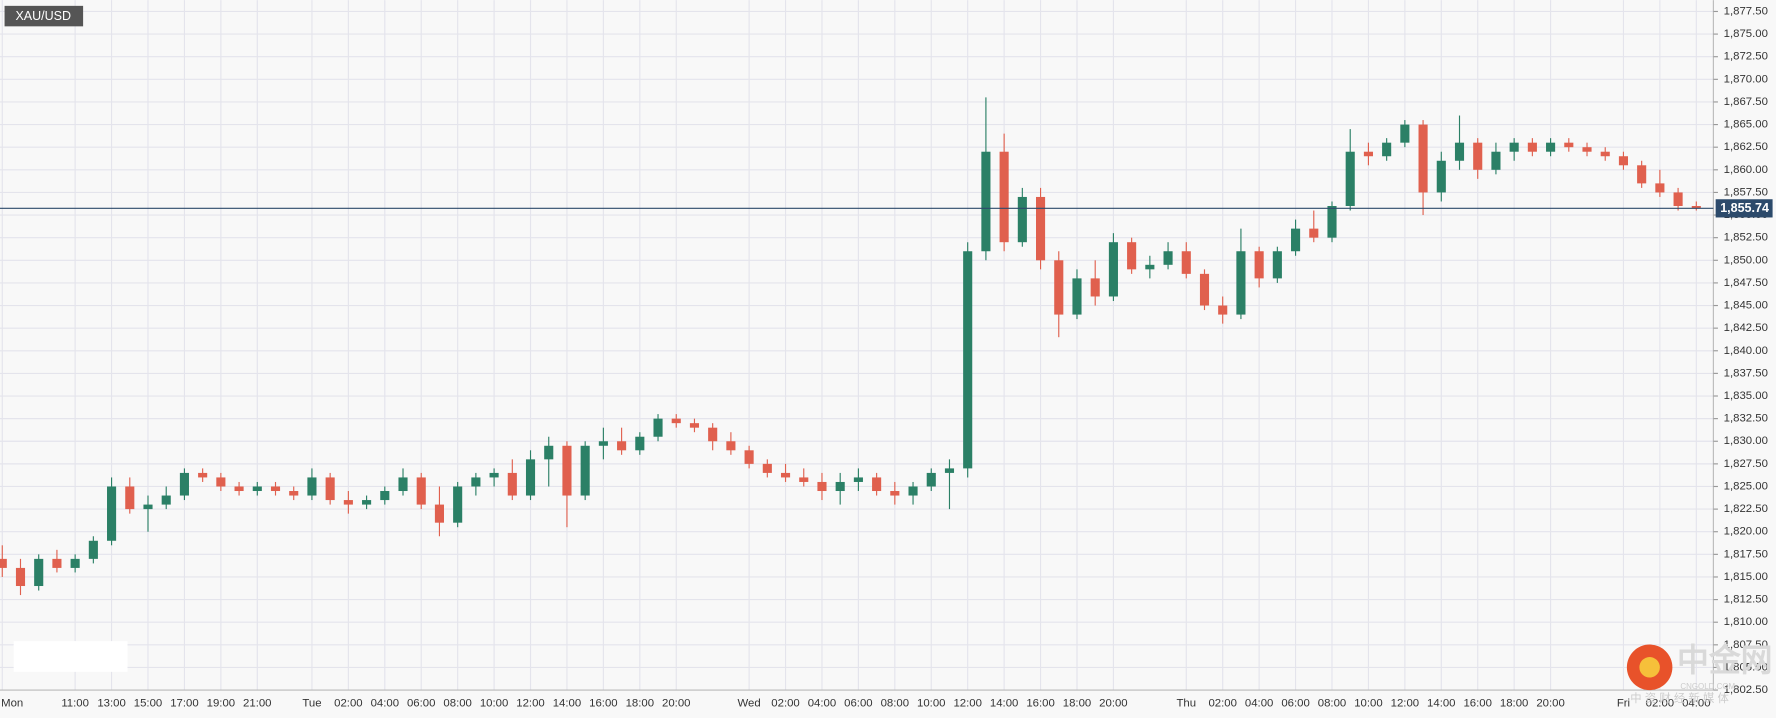 The width and height of the screenshot is (1776, 718). What do you see at coordinates (1746, 441) in the screenshot?
I see `y-tick-label: 1,830.00` at bounding box center [1746, 441].